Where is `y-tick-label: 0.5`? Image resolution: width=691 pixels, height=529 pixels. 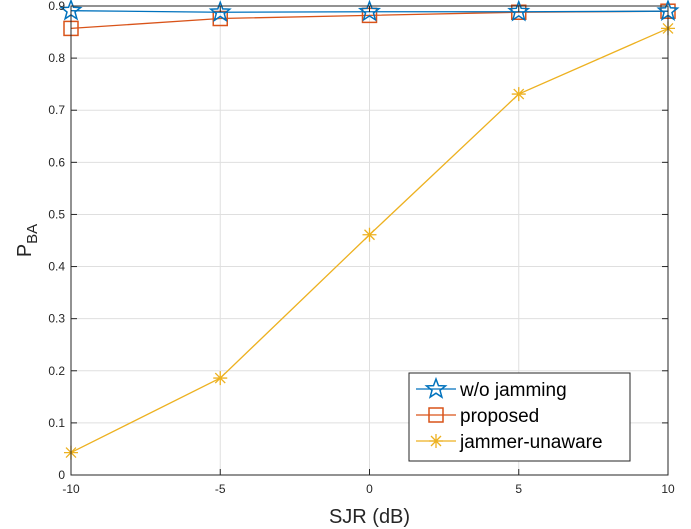
y-tick-label: 0.5 is located at coordinates (56, 214).